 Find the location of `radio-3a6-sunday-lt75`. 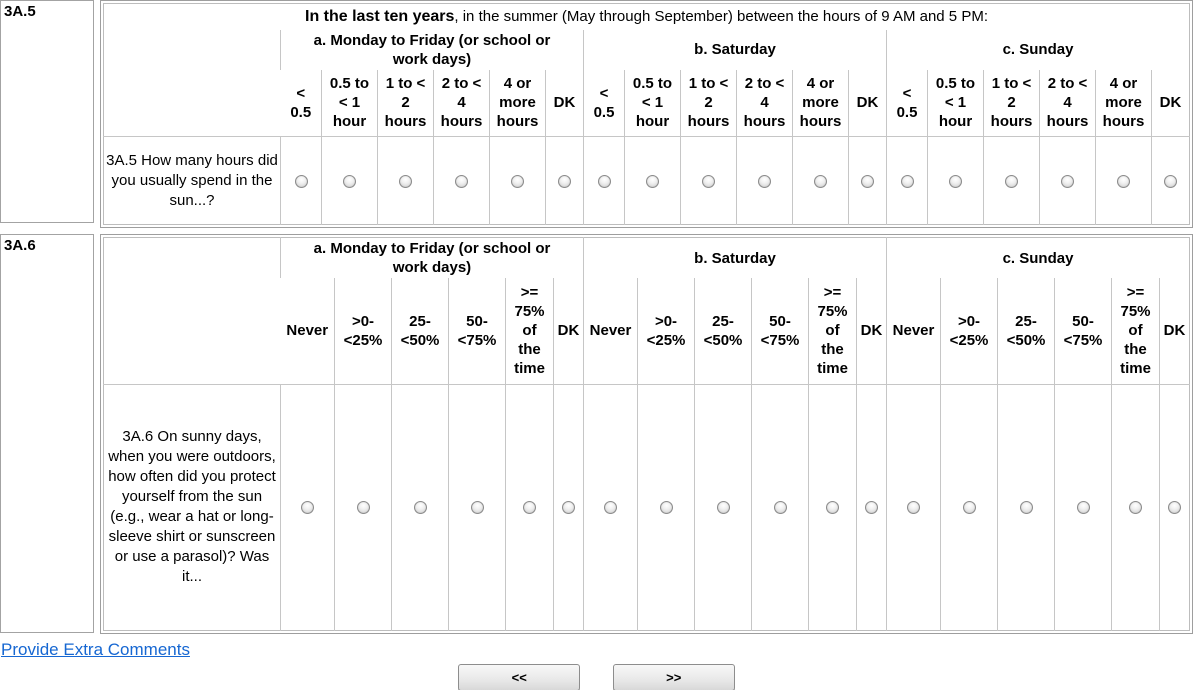

radio-3a6-sunday-lt75 is located at coordinates (1083, 508).